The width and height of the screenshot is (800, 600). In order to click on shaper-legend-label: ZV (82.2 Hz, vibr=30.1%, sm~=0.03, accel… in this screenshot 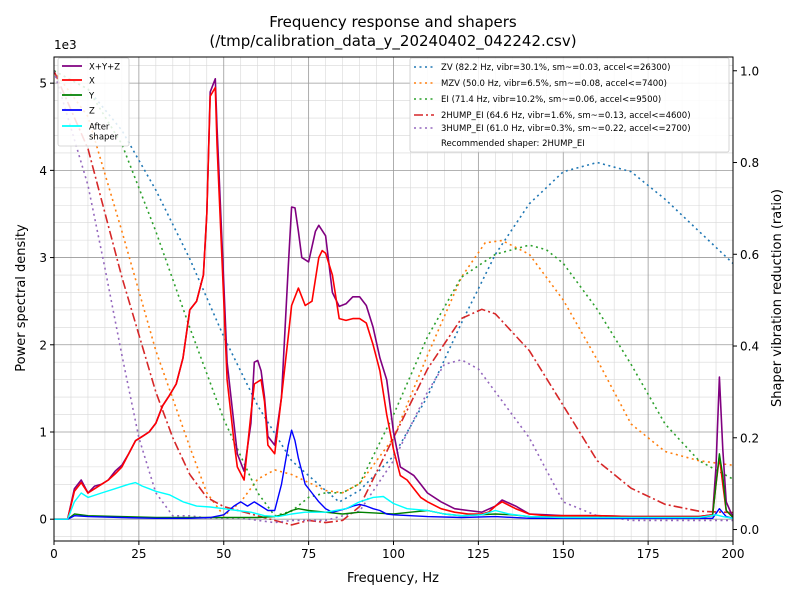, I will do `click(555, 68)`.